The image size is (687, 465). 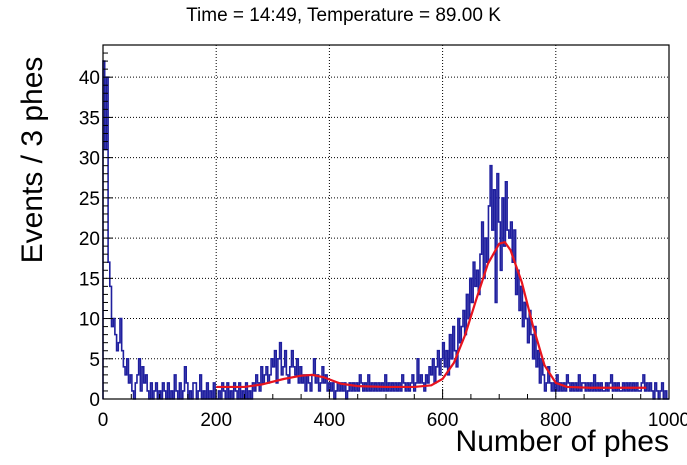 I want to click on x-tick-label: 1000, so click(x=667, y=420).